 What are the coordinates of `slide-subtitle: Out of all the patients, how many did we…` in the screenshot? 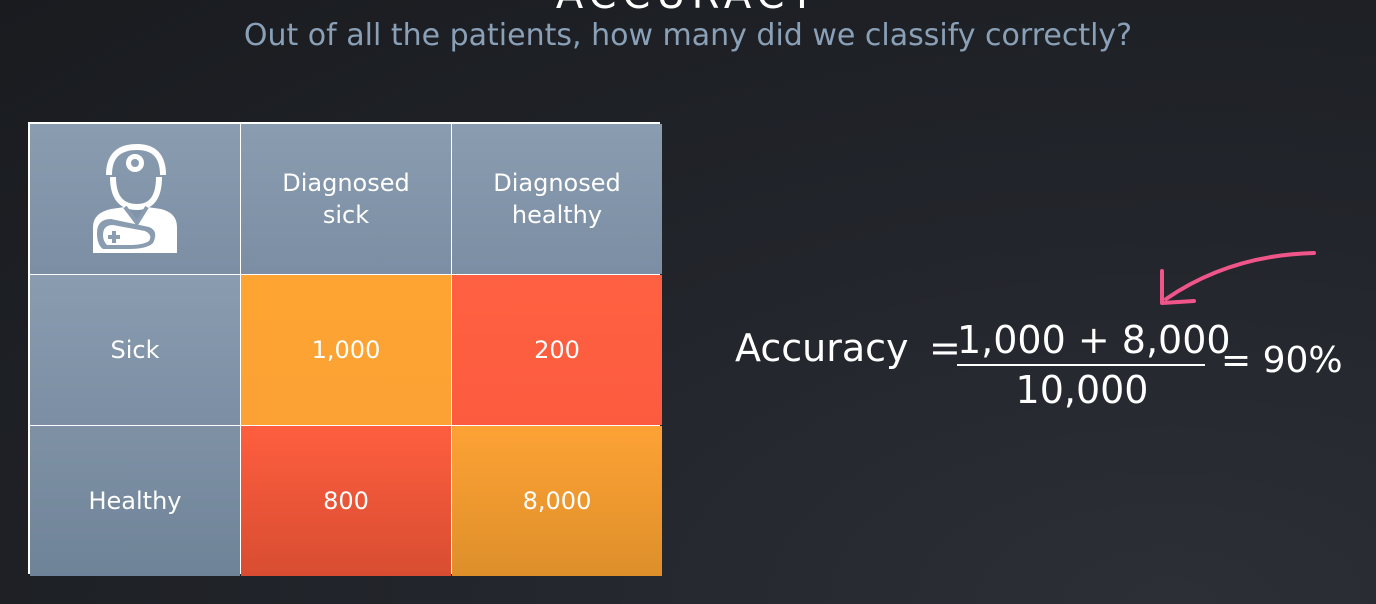 It's located at (688, 35).